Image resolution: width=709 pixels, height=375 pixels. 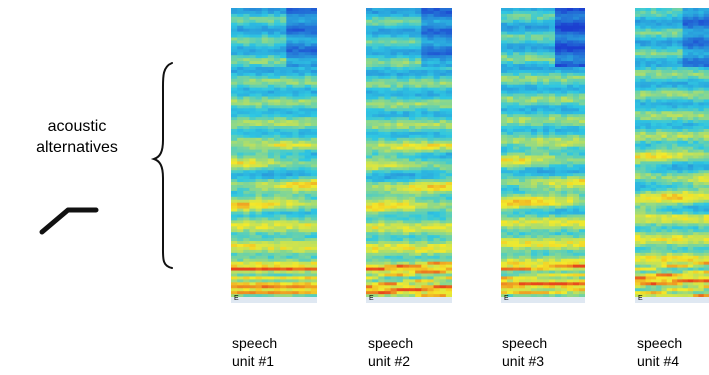 What do you see at coordinates (77, 147) in the screenshot?
I see `caption-line-2: alternatives` at bounding box center [77, 147].